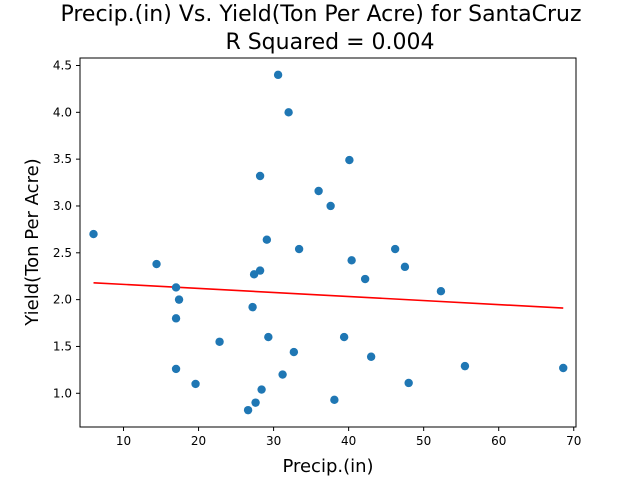 This screenshot has height=480, width=640. I want to click on y-tick-label: 2.5, so click(62, 253).